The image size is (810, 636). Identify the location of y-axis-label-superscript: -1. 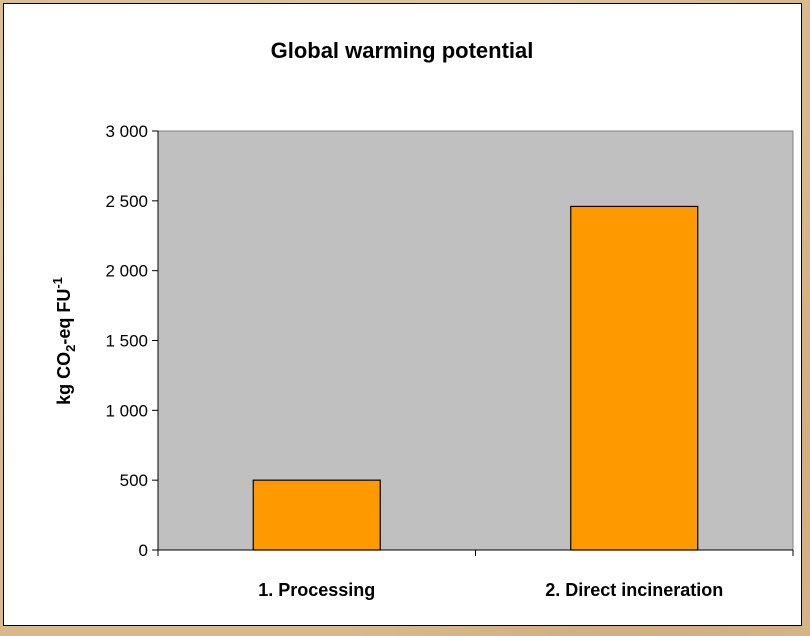
(57, 283).